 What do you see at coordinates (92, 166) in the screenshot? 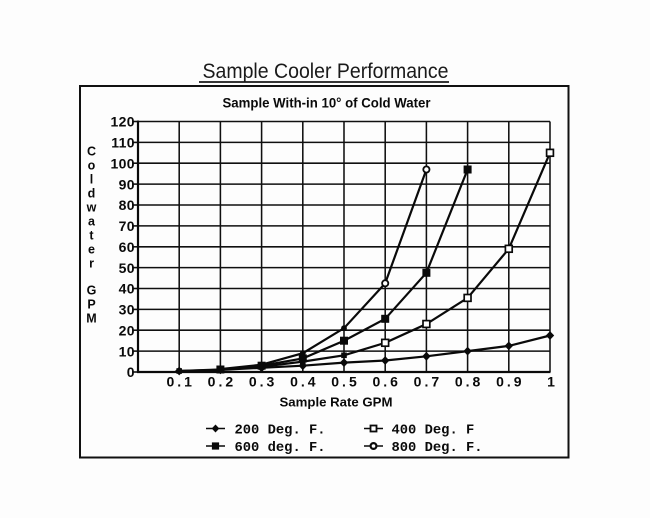
I see `svg-text: o` at bounding box center [92, 166].